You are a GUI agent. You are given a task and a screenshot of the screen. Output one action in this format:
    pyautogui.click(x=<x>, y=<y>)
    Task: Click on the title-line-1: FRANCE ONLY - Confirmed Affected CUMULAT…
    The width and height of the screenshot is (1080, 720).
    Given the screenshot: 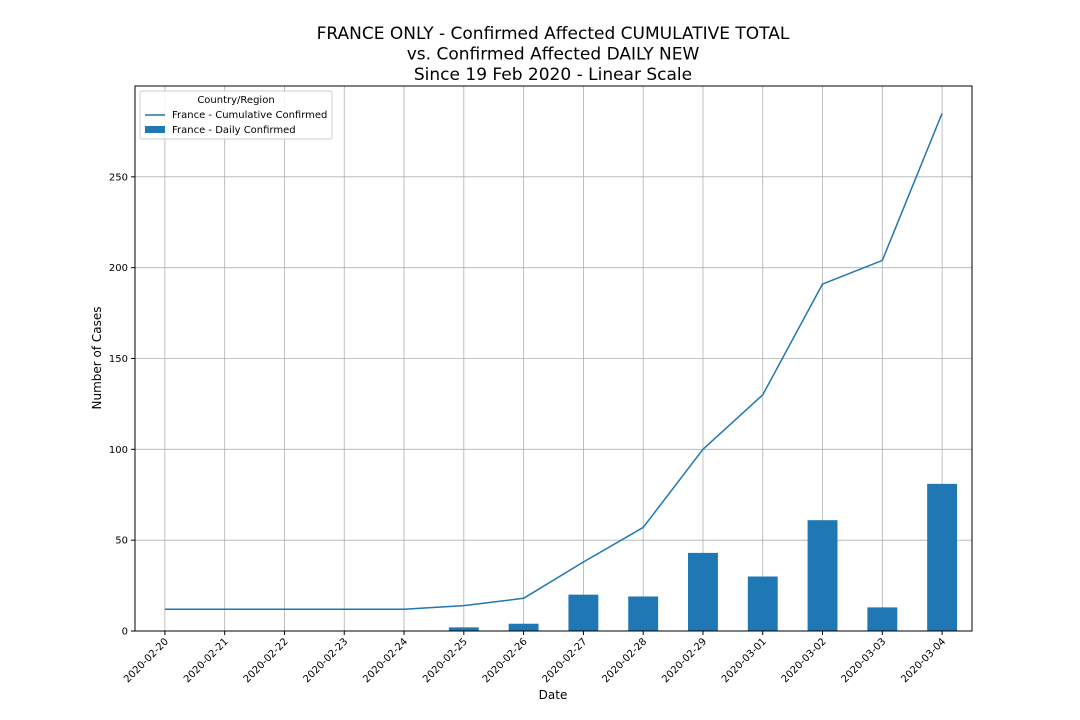 What is the action you would take?
    pyautogui.click(x=553, y=34)
    